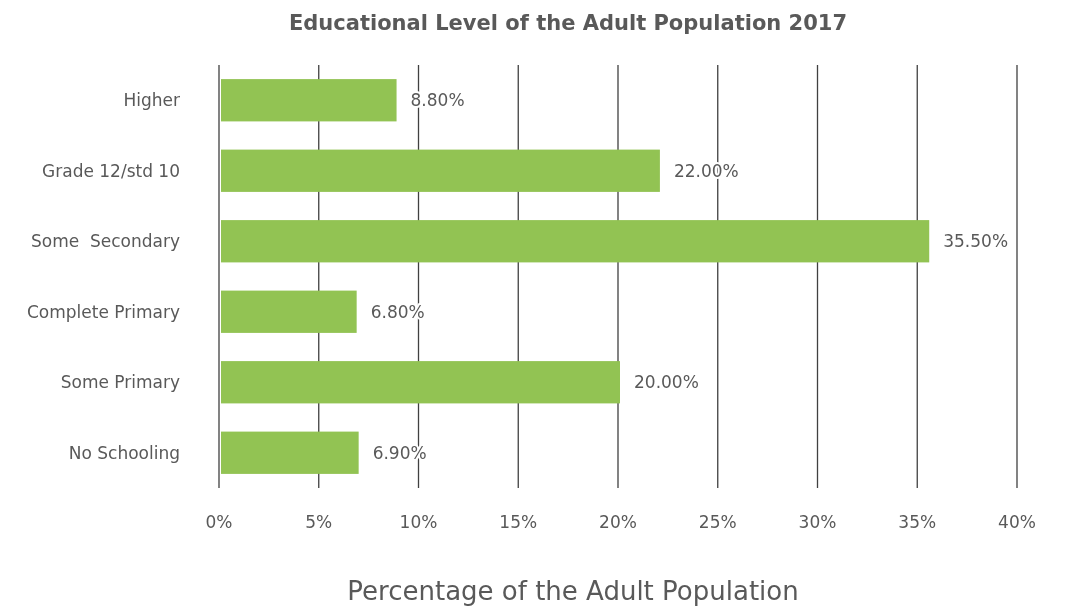 Image resolution: width=1068 pixels, height=608 pixels. Describe the element at coordinates (666, 382) in the screenshot. I see `data-label: 20.00%` at that location.